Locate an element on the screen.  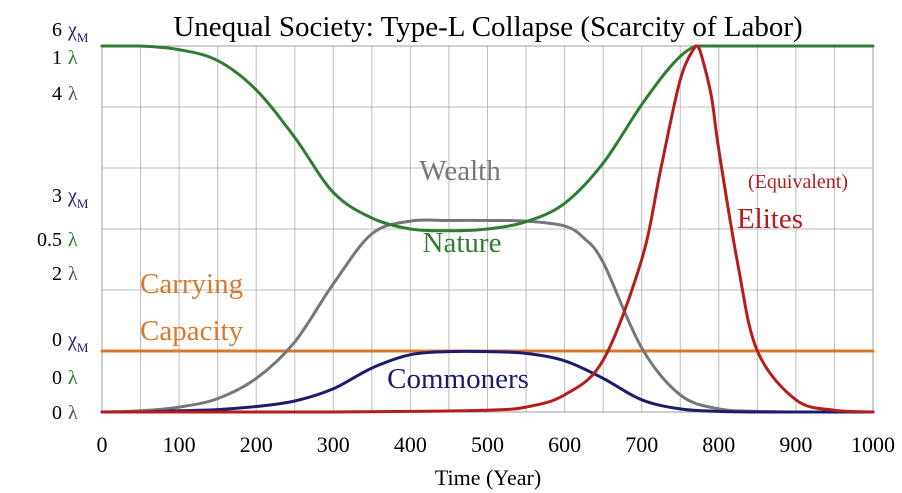
label-elites-prefix: (Equivalent) is located at coordinates (798, 182).